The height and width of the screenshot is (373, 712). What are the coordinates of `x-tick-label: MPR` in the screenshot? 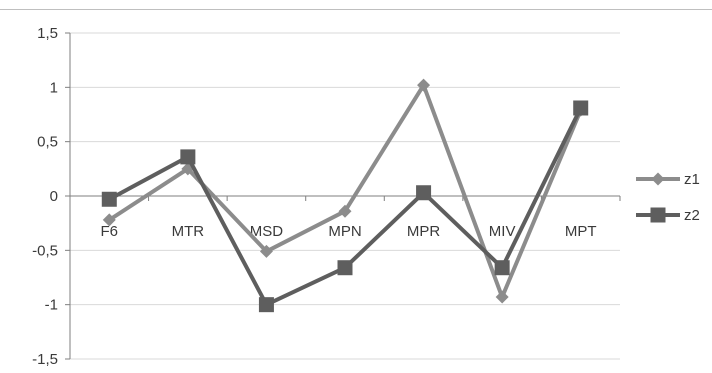 It's located at (424, 231).